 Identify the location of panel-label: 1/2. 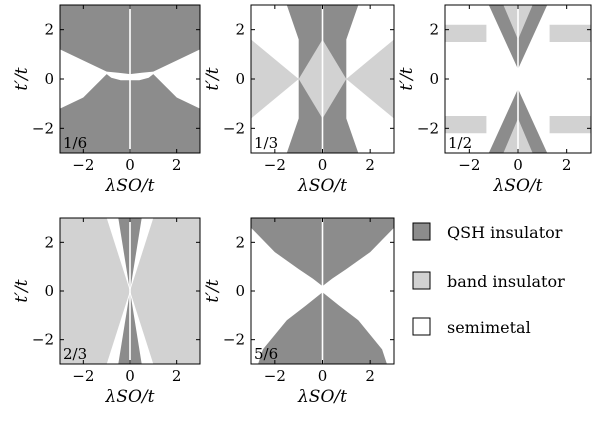
(460, 143).